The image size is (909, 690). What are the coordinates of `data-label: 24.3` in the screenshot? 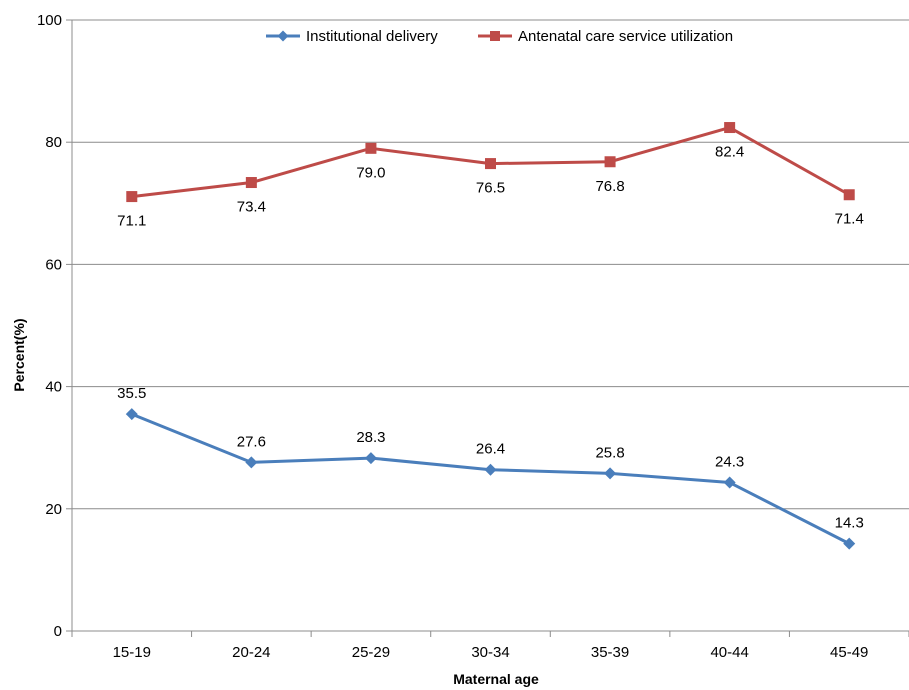 It's located at (729, 462).